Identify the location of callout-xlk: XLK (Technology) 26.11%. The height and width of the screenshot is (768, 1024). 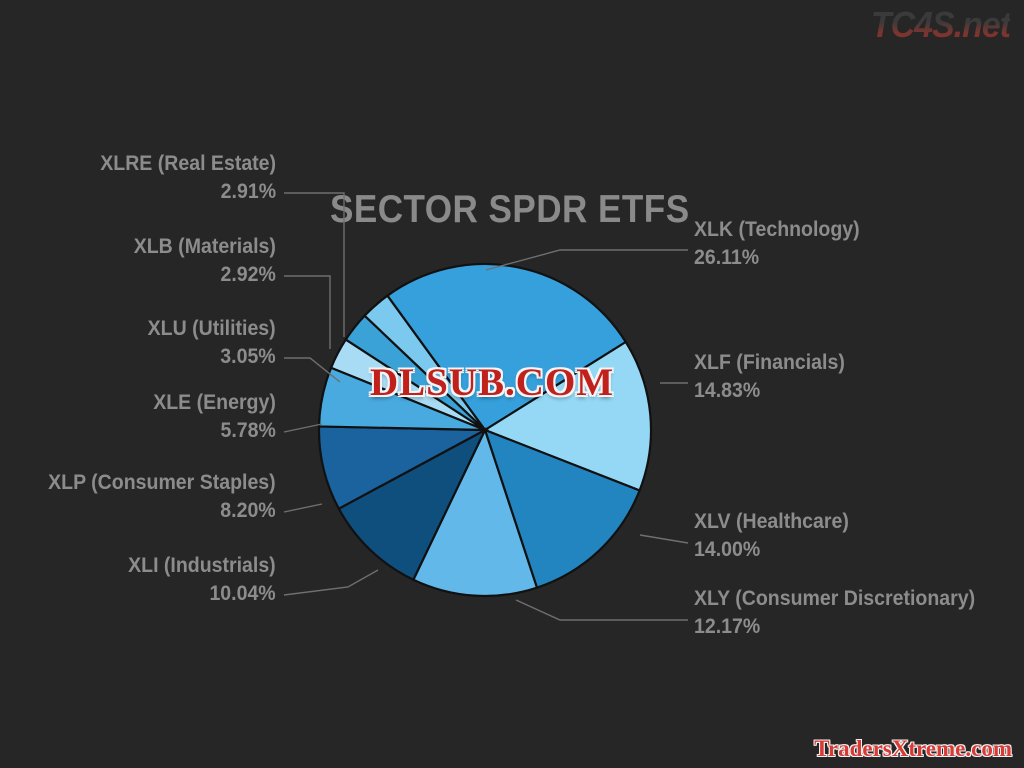
(777, 244).